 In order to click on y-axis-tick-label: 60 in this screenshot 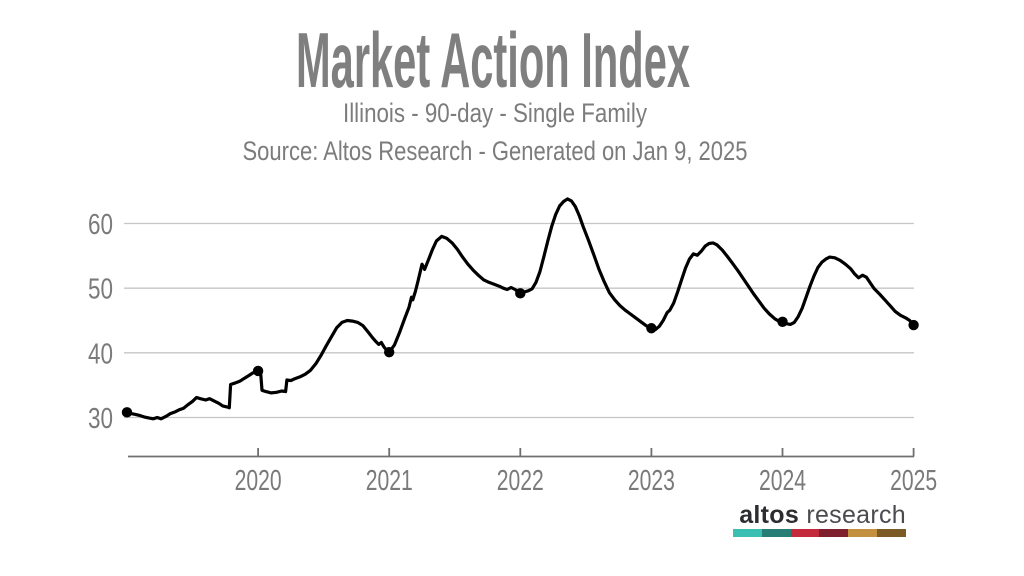, I will do `click(100, 225)`.